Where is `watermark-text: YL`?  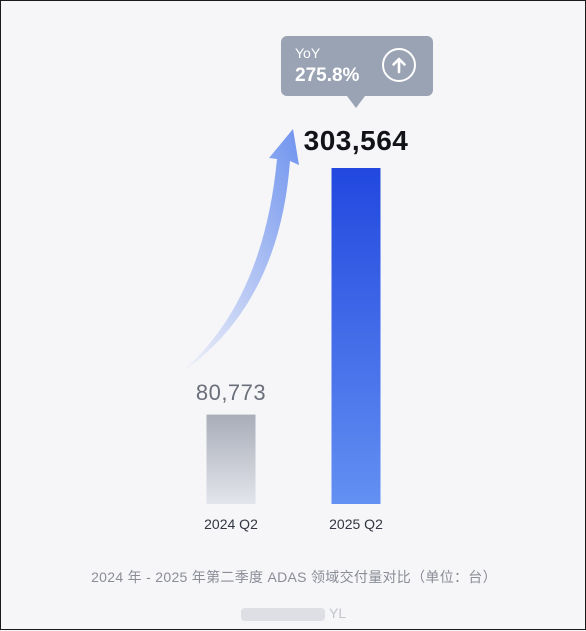
watermark-text: YL is located at coordinates (338, 613).